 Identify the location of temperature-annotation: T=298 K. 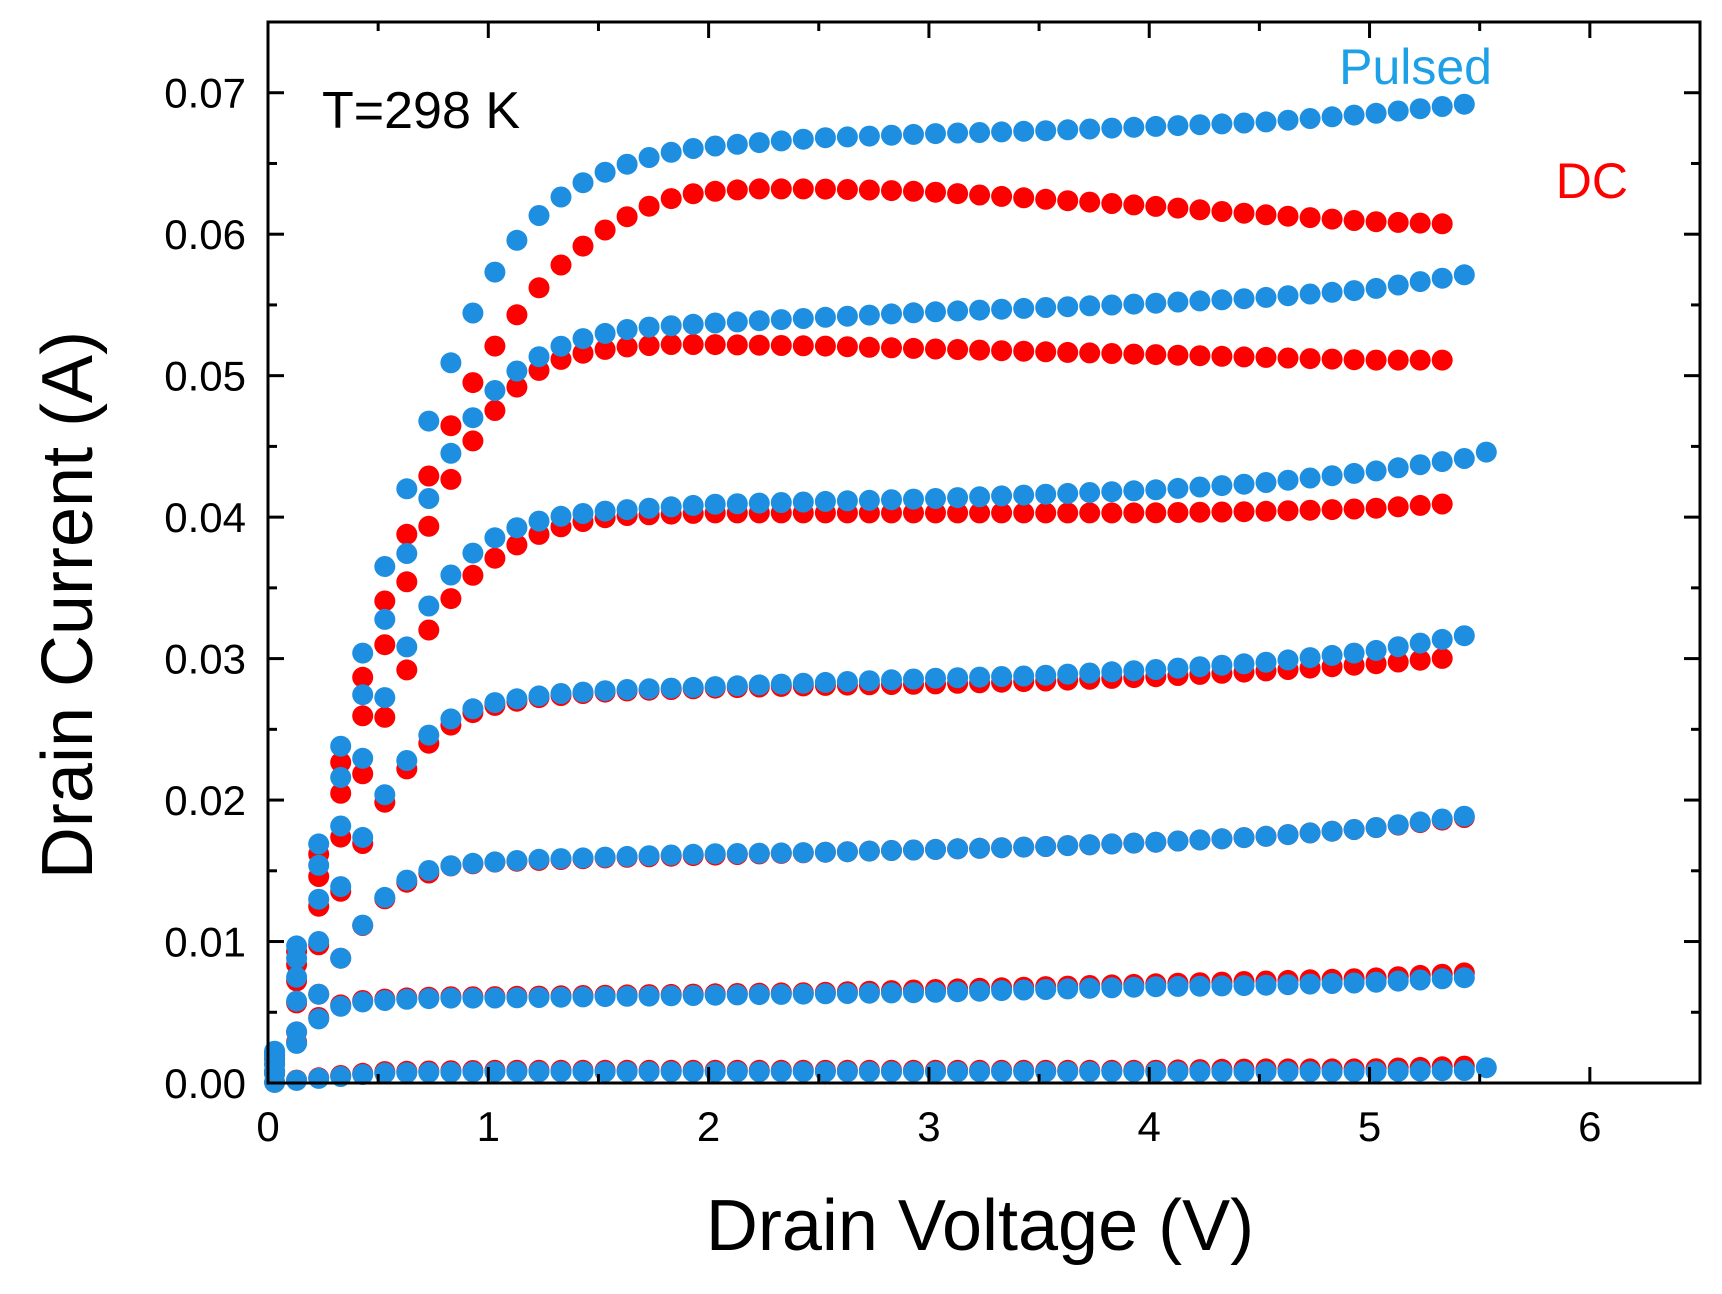
(421, 111).